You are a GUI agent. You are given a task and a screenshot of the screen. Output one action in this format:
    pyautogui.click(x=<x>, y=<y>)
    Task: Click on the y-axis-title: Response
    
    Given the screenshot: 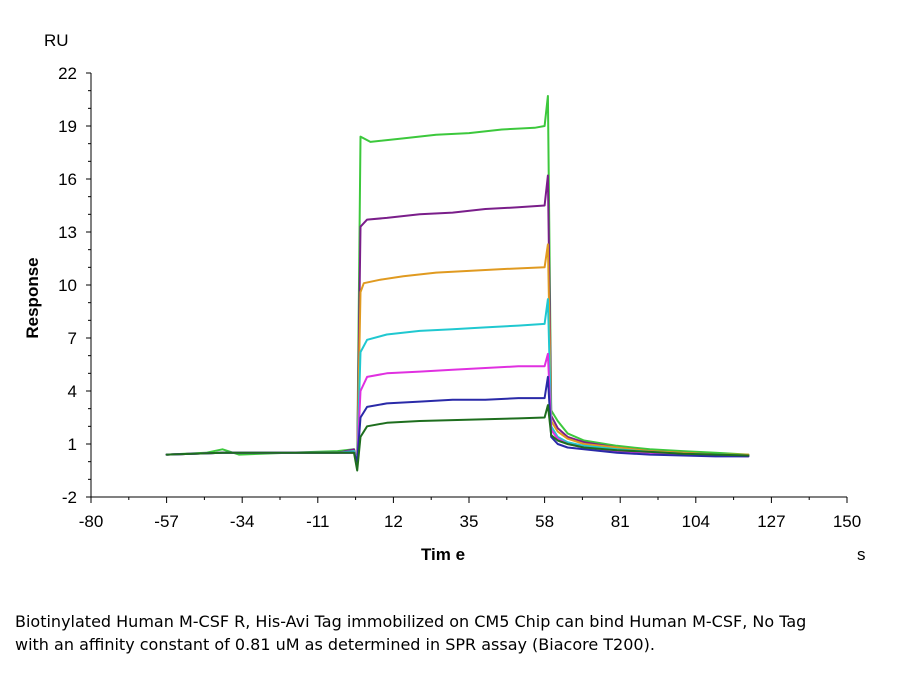 What is the action you would take?
    pyautogui.click(x=32, y=297)
    